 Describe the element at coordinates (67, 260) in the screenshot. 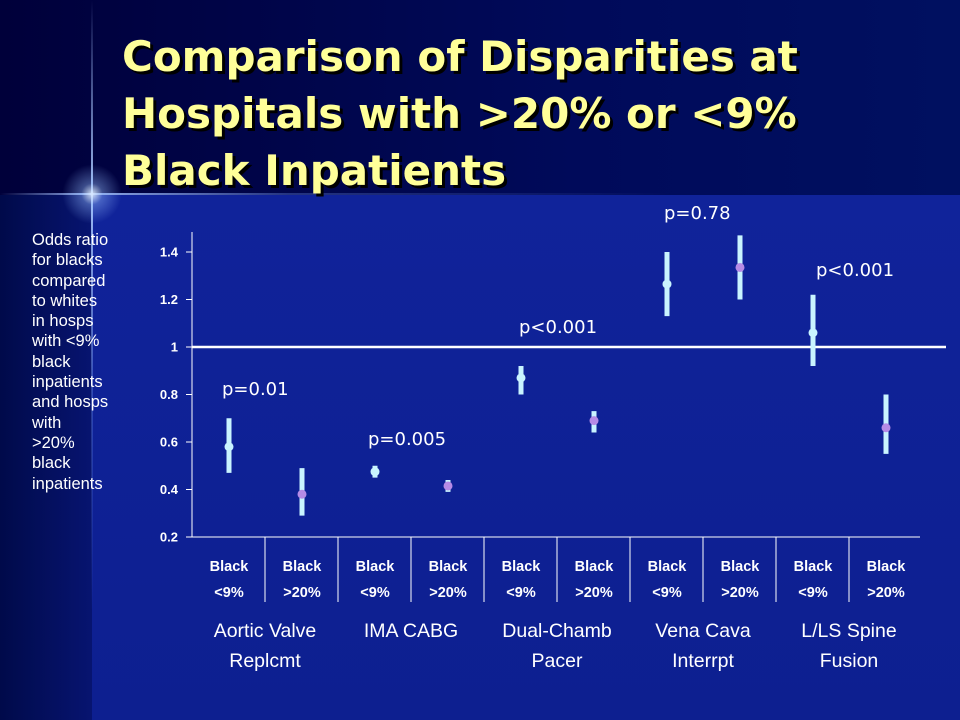

I see `y-axis-title-line: for blacks` at that location.